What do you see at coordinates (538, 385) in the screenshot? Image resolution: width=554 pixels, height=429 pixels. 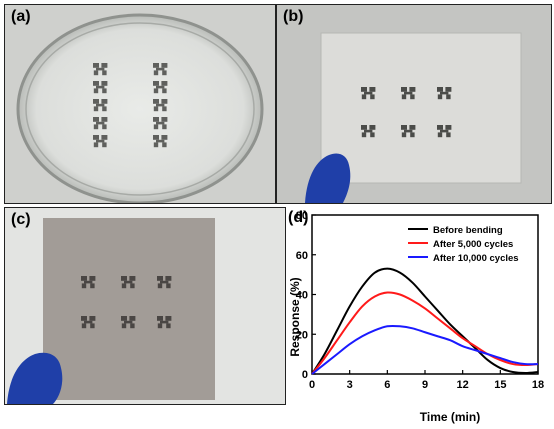 I see `x-tick-label: 18` at bounding box center [538, 385].